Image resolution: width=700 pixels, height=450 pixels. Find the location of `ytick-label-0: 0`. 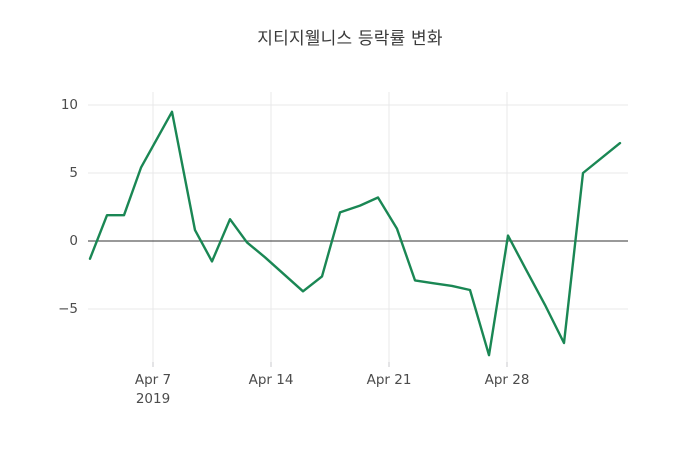

ytick-label-0: 0 is located at coordinates (73, 241).